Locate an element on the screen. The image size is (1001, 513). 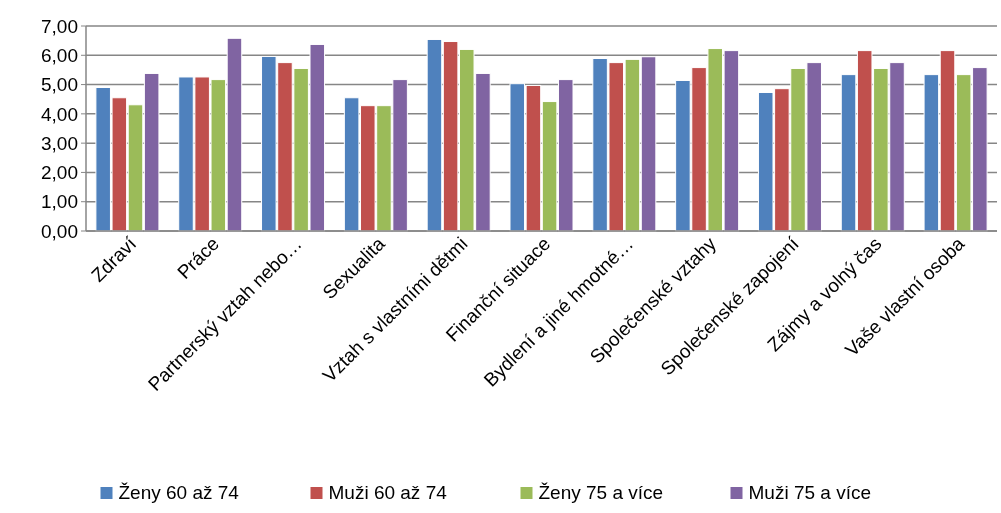
y-tick-label: 5,00 is located at coordinates (59, 85).